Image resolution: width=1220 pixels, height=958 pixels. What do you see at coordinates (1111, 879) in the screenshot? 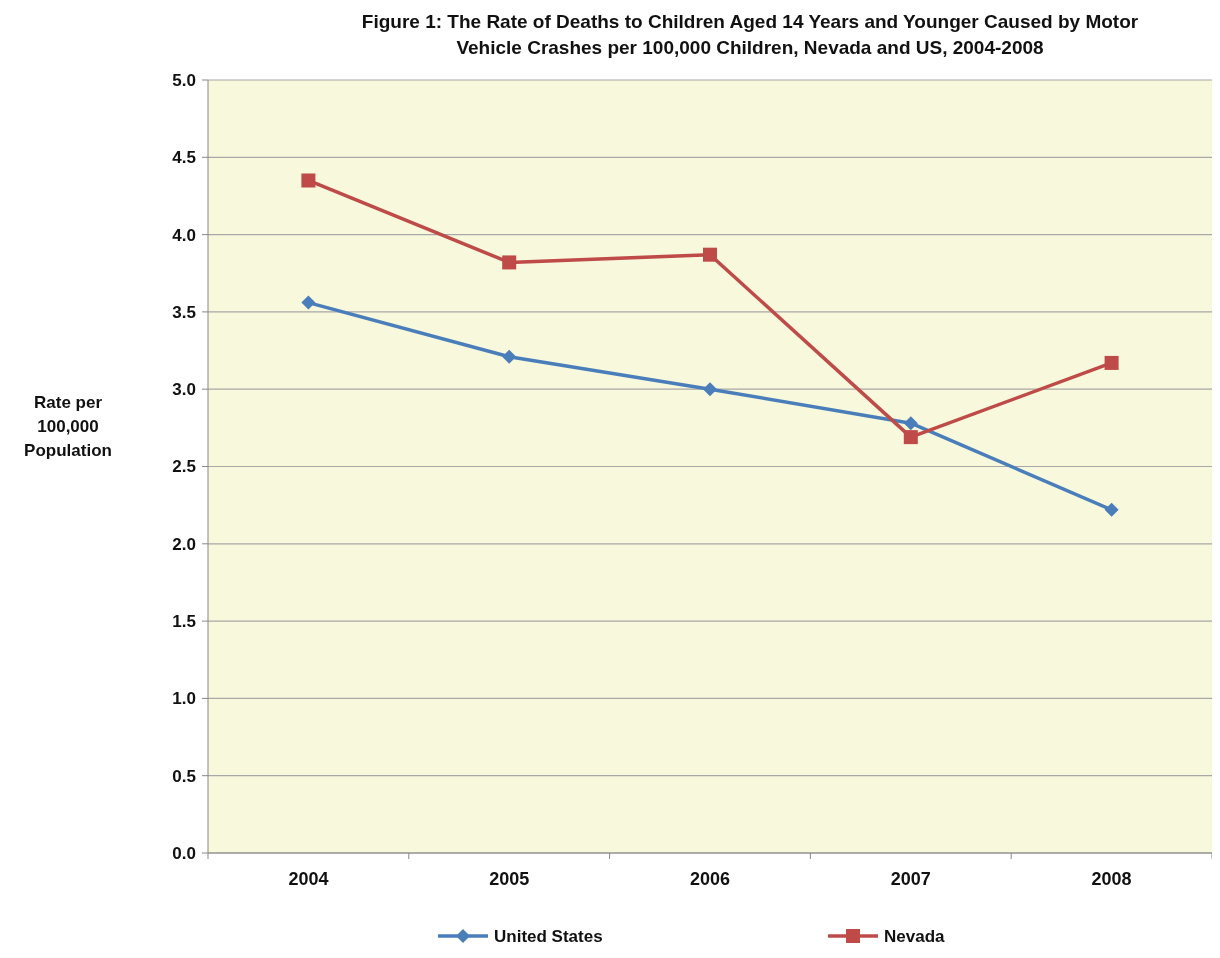
I see `x-tick-label: 2008` at bounding box center [1111, 879].